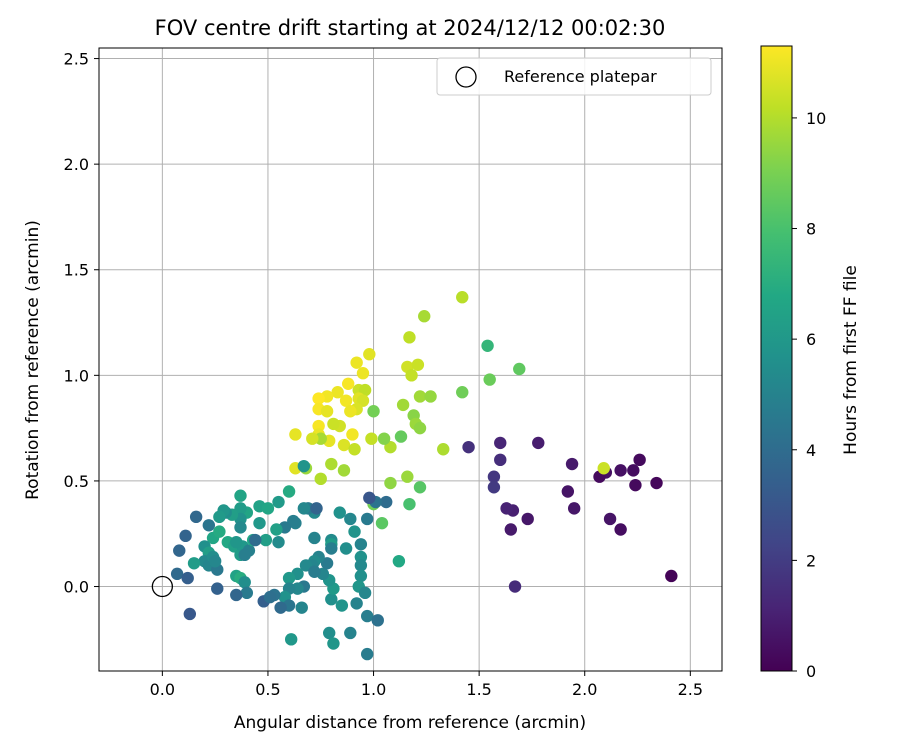 This screenshot has width=900, height=750. What do you see at coordinates (851, 360) in the screenshot?
I see `colorbar-label: Hours from first FF file` at bounding box center [851, 360].